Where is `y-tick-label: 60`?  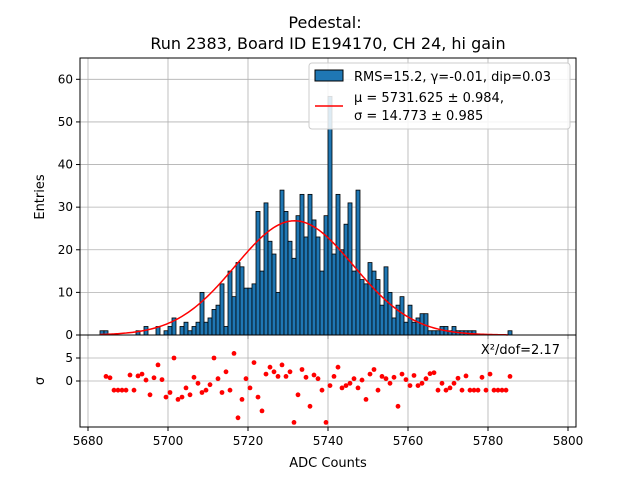
y-tick-label: 60 is located at coordinates (65, 79).